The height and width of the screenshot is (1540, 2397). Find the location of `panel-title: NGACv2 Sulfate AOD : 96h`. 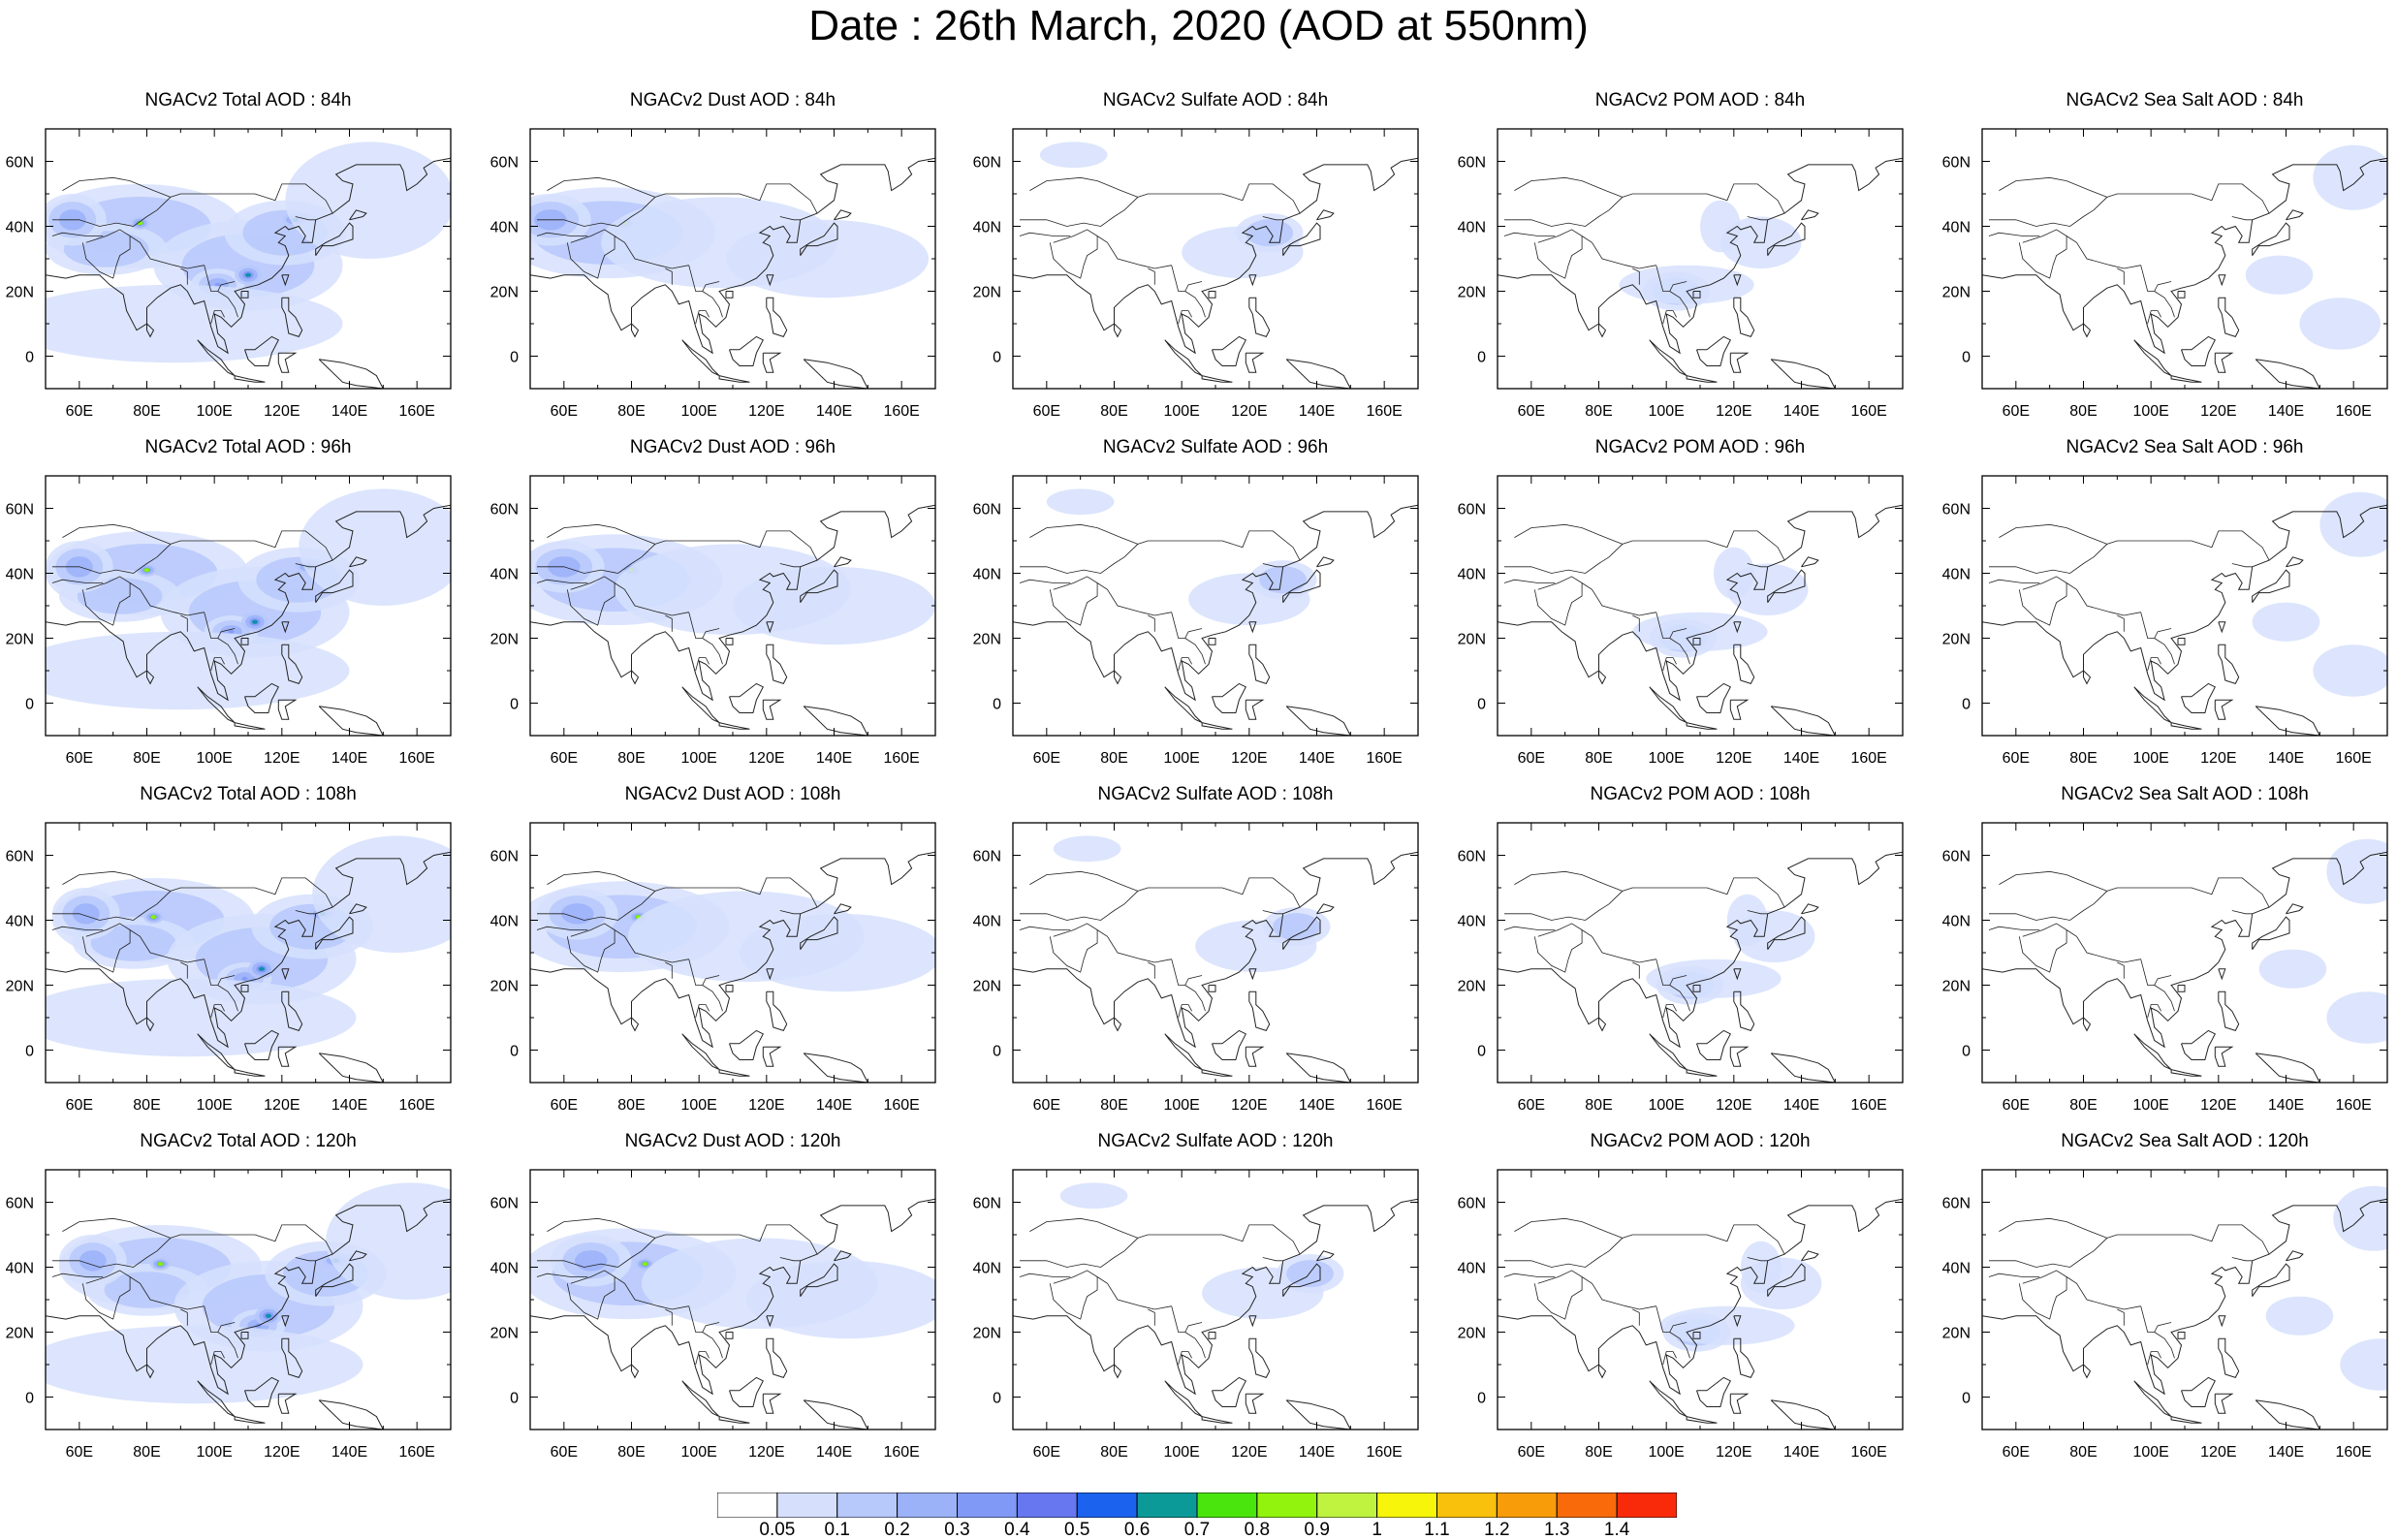

panel-title: NGACv2 Sulfate AOD : 96h is located at coordinates (1215, 447).